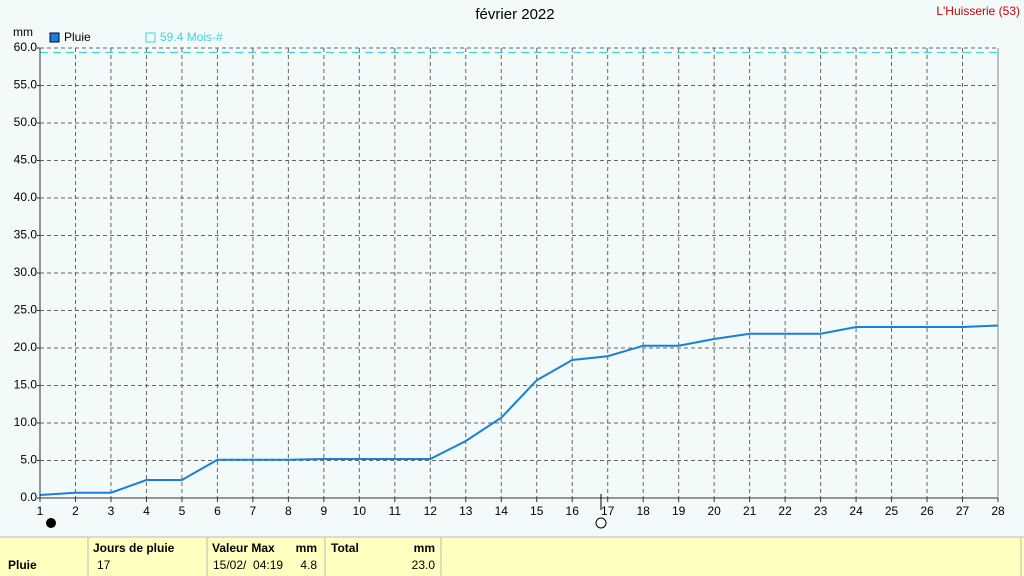  I want to click on table-lines, so click(512, 556).